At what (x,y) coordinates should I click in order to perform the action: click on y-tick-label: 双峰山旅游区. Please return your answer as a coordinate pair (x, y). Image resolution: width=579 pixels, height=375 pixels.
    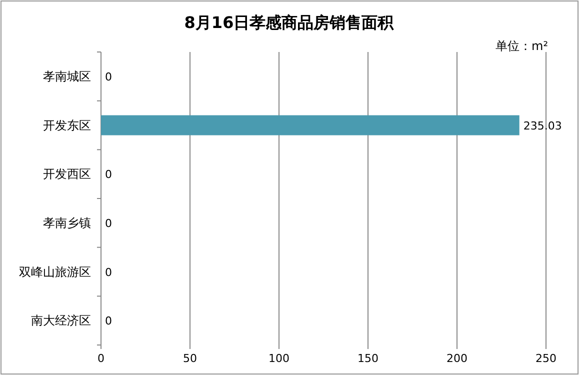
    Looking at the image, I should click on (55, 271).